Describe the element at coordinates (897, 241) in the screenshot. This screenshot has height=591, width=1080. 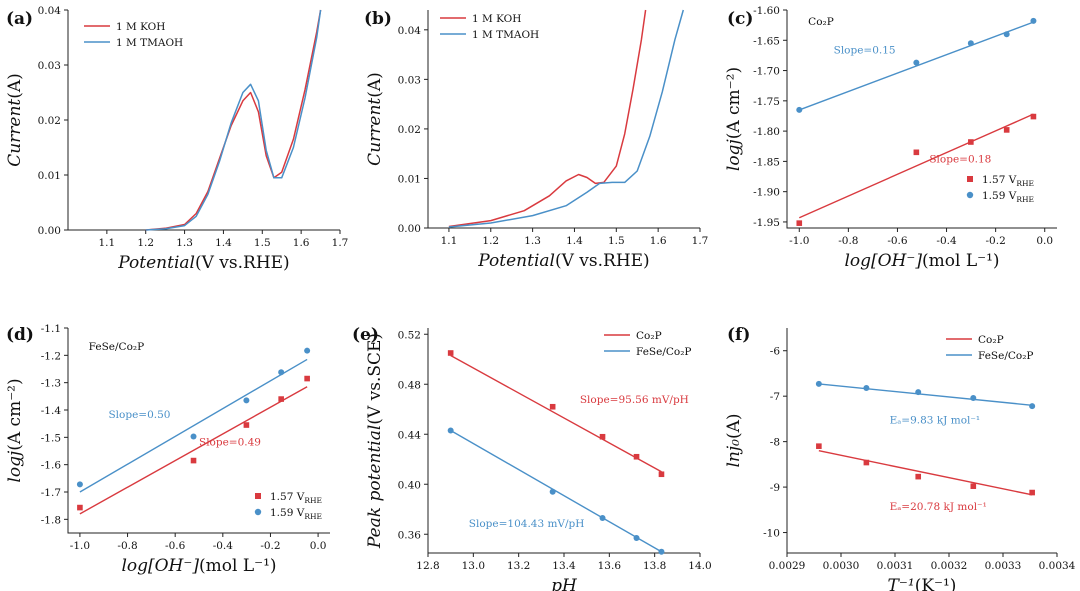
I see `x-tick-label: -0.6` at that location.